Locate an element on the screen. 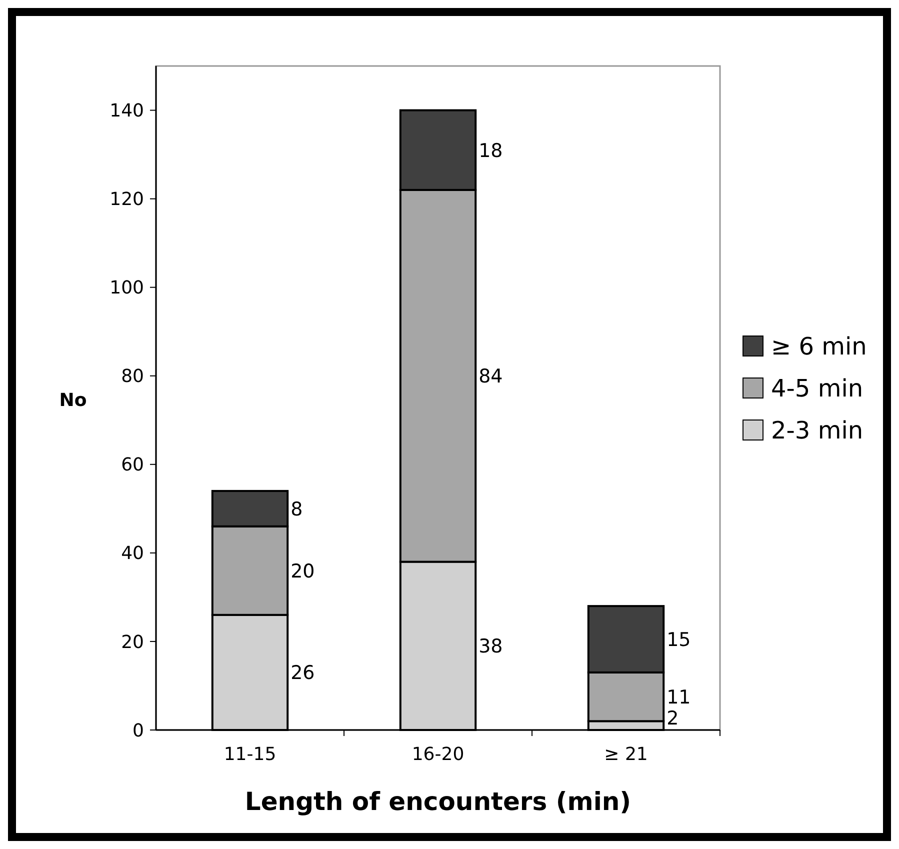 Image resolution: width=899 pixels, height=849 pixels. data-label: 38 is located at coordinates (490, 647).